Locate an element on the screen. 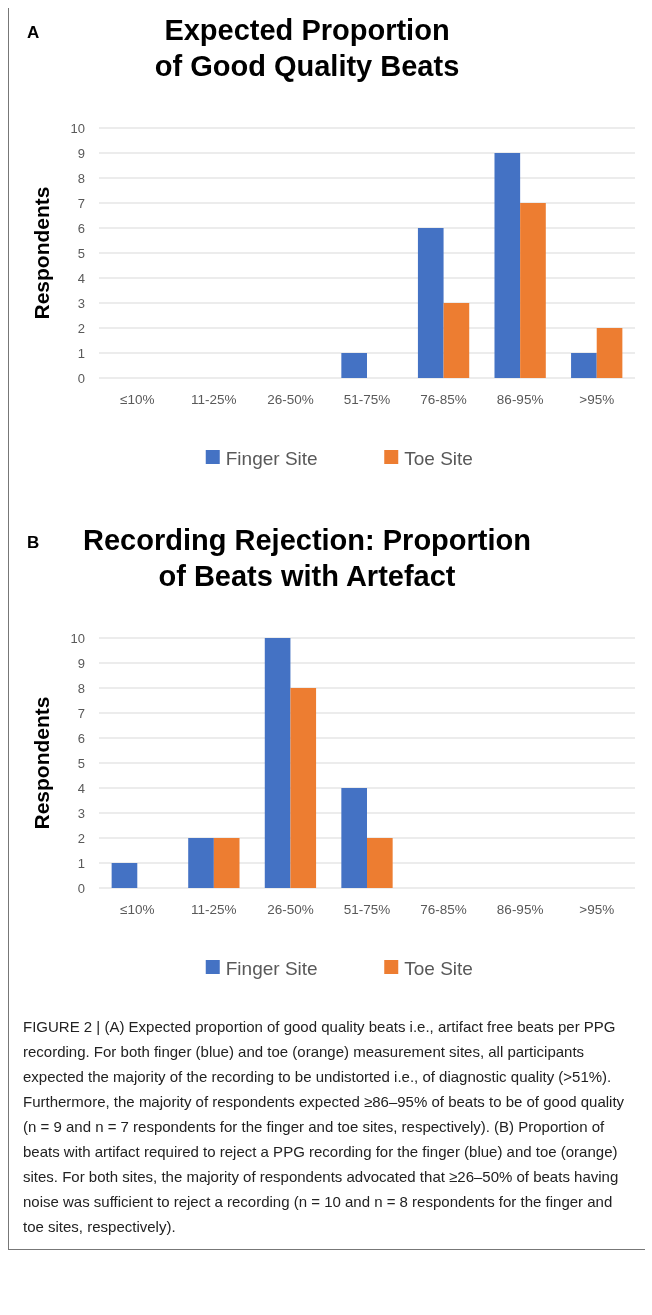 This screenshot has height=1315, width=652. chart-title: Expected Proportion of Good Quality Beats is located at coordinates (307, 48).